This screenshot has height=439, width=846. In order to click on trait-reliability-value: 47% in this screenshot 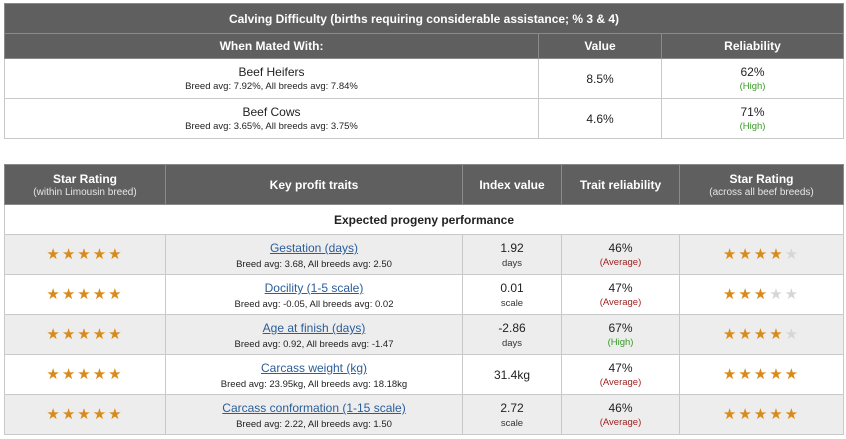, I will do `click(620, 368)`.